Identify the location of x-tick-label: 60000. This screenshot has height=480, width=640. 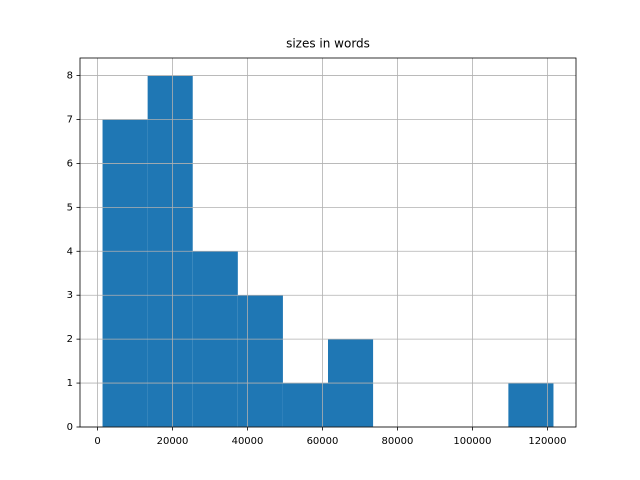
(323, 441).